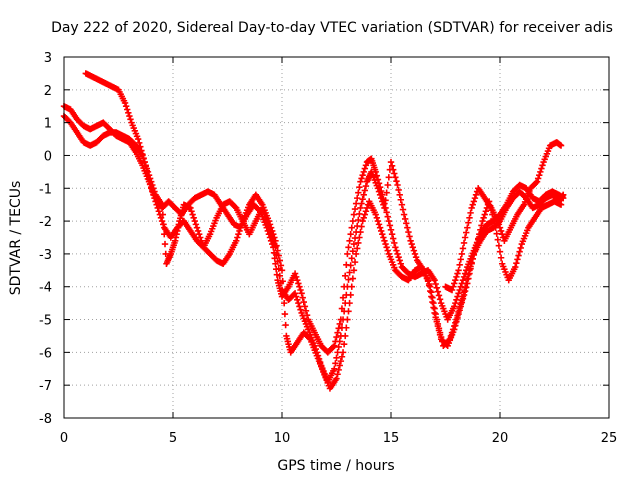 The image size is (640, 480). Describe the element at coordinates (45, 419) in the screenshot. I see `y-tick-label: -8` at that location.